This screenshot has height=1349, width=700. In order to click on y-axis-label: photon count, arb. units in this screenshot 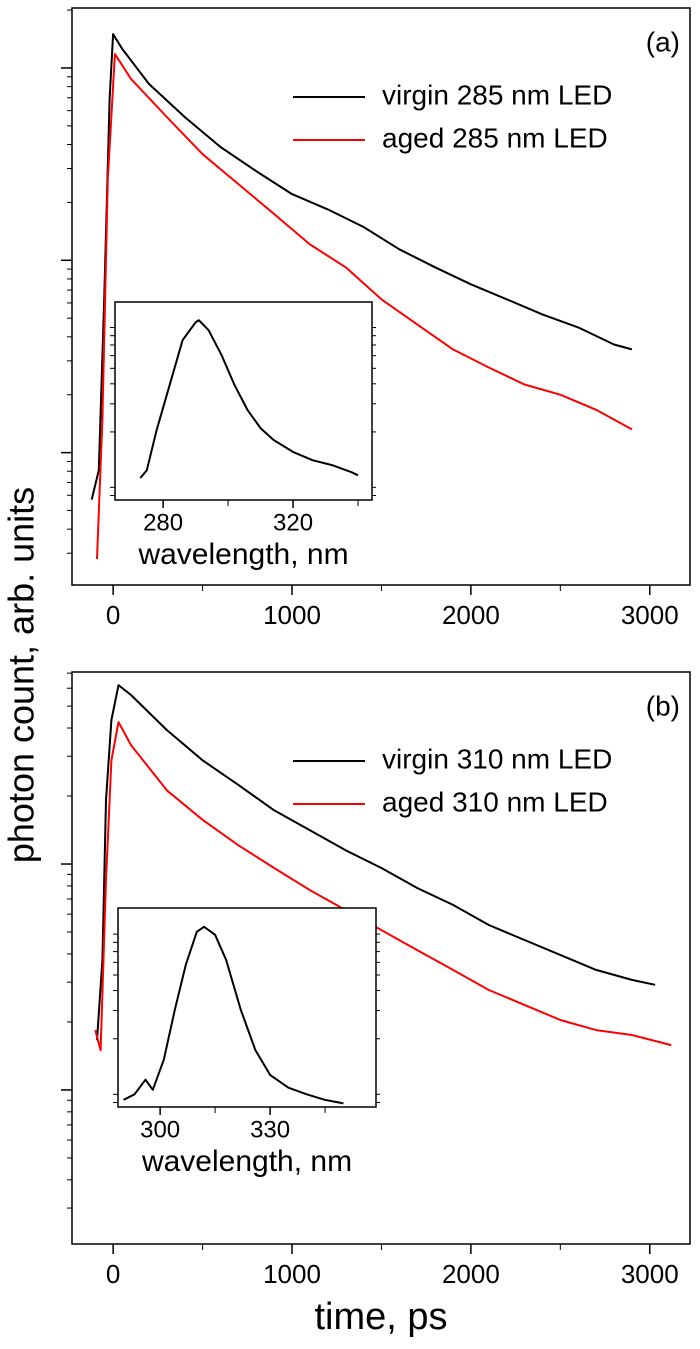, I will do `click(21, 675)`.